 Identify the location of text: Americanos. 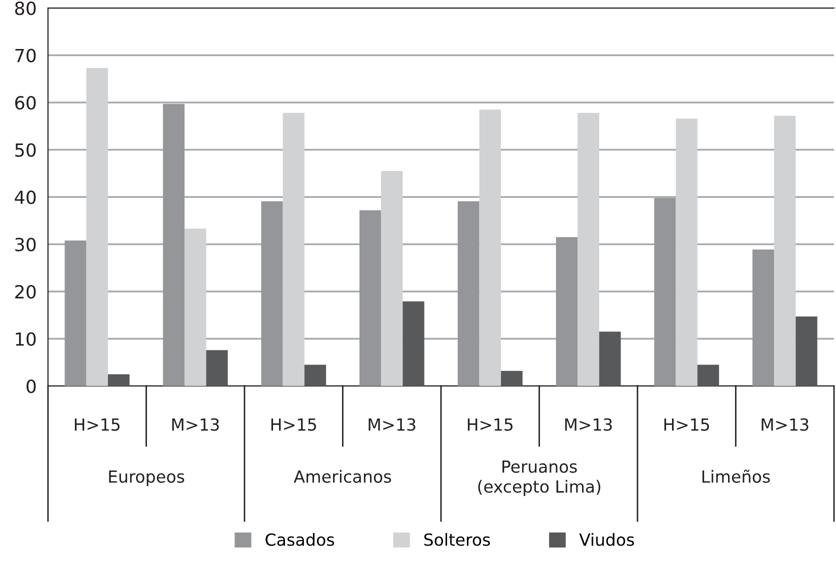
(343, 476).